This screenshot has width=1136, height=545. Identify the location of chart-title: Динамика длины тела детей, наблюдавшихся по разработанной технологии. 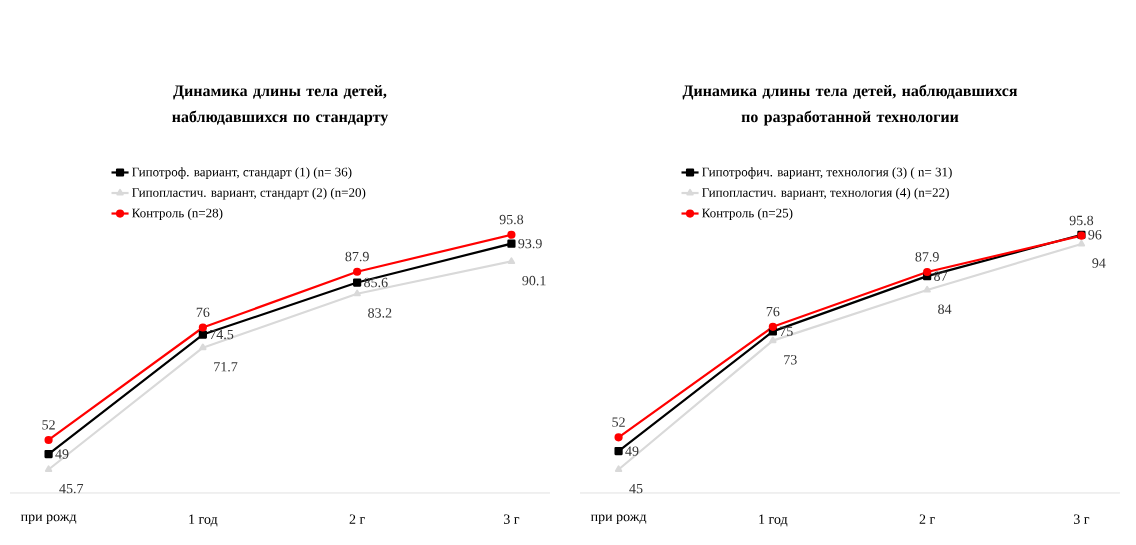
(850, 105).